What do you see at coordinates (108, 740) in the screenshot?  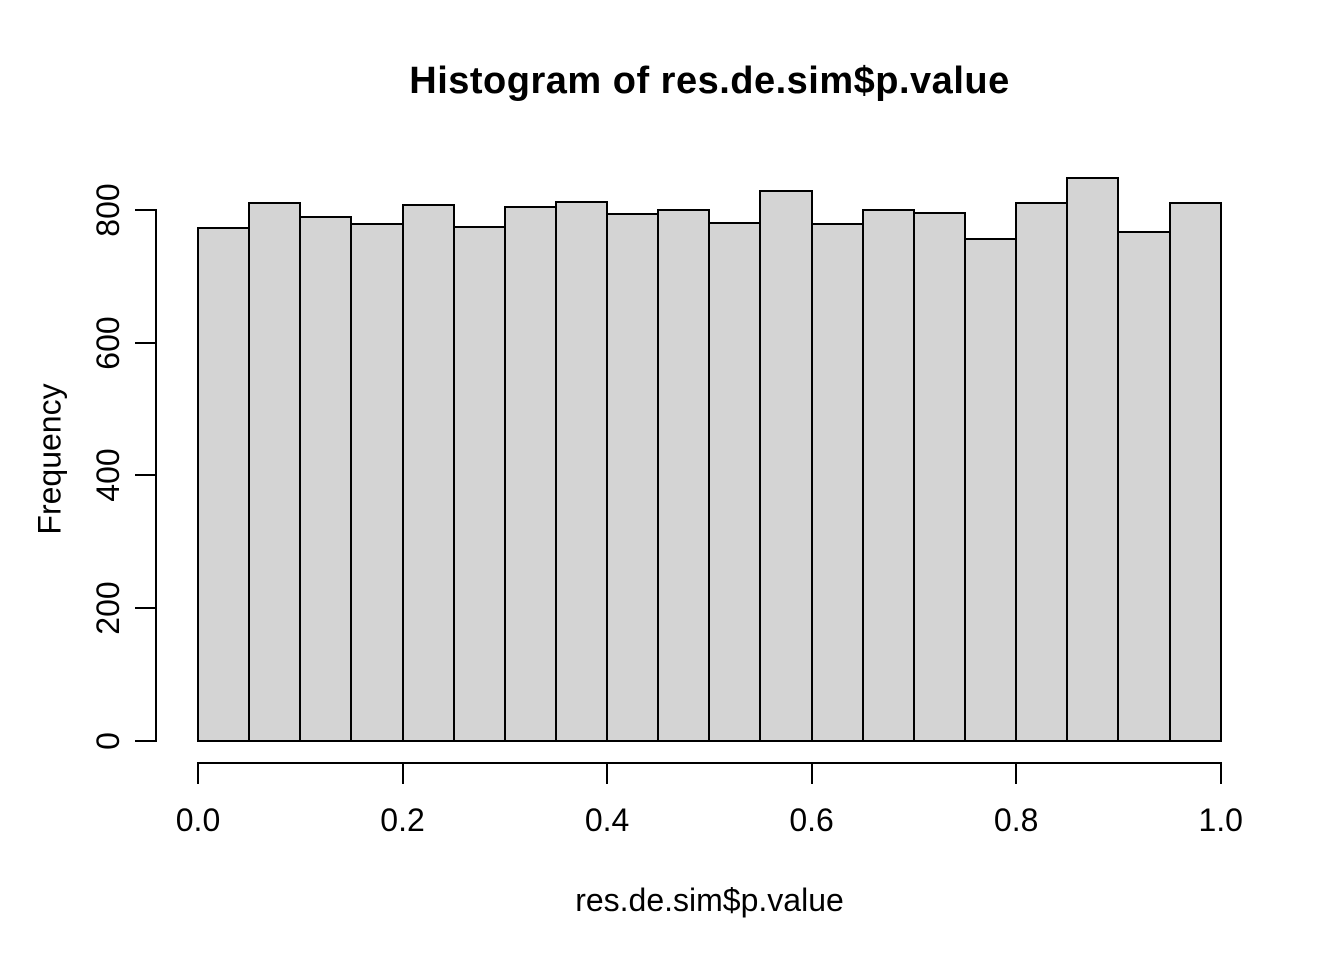 I see `y-tick-label: 0` at bounding box center [108, 740].